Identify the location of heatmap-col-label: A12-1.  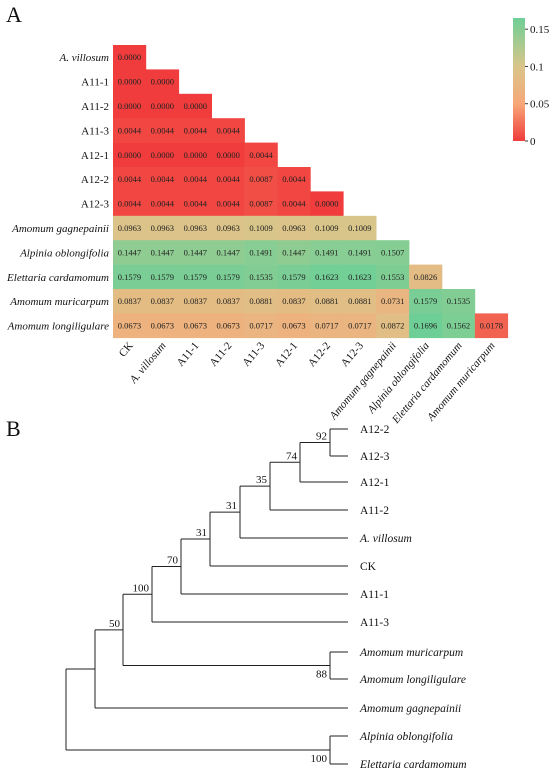
(286, 354).